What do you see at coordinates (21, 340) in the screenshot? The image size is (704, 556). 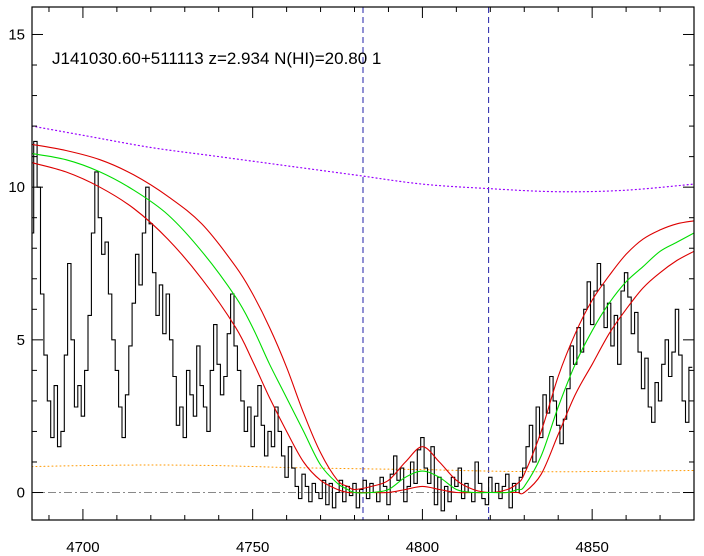 I see `y-tick-label: 5` at bounding box center [21, 340].